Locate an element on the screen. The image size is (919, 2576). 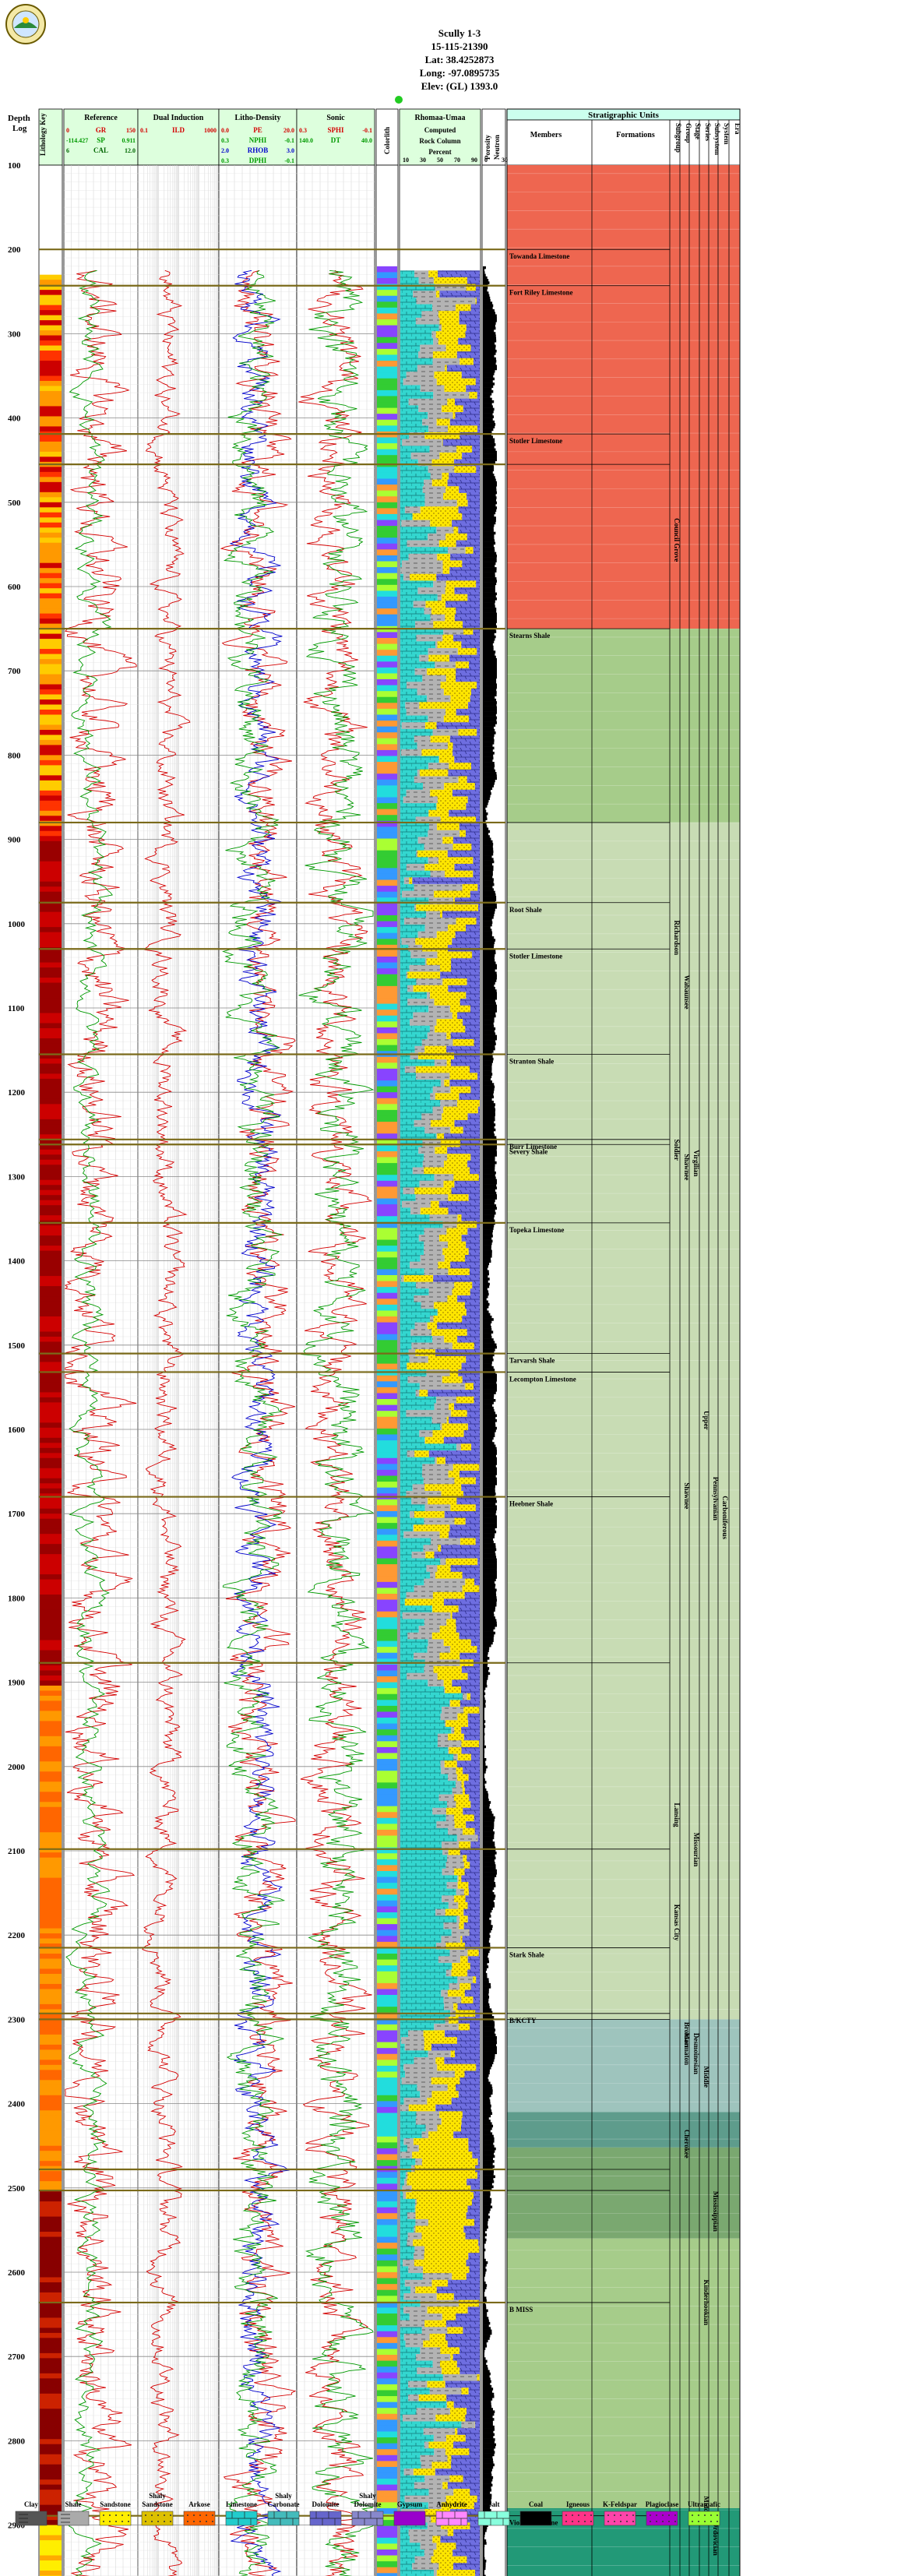
rhomaa-tick: 30 is located at coordinates (423, 160).